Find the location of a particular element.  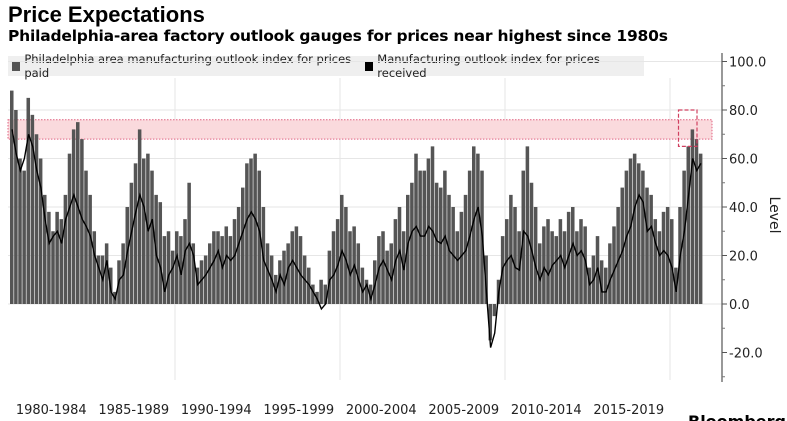

y-axis-label: Level is located at coordinates (774, 215).